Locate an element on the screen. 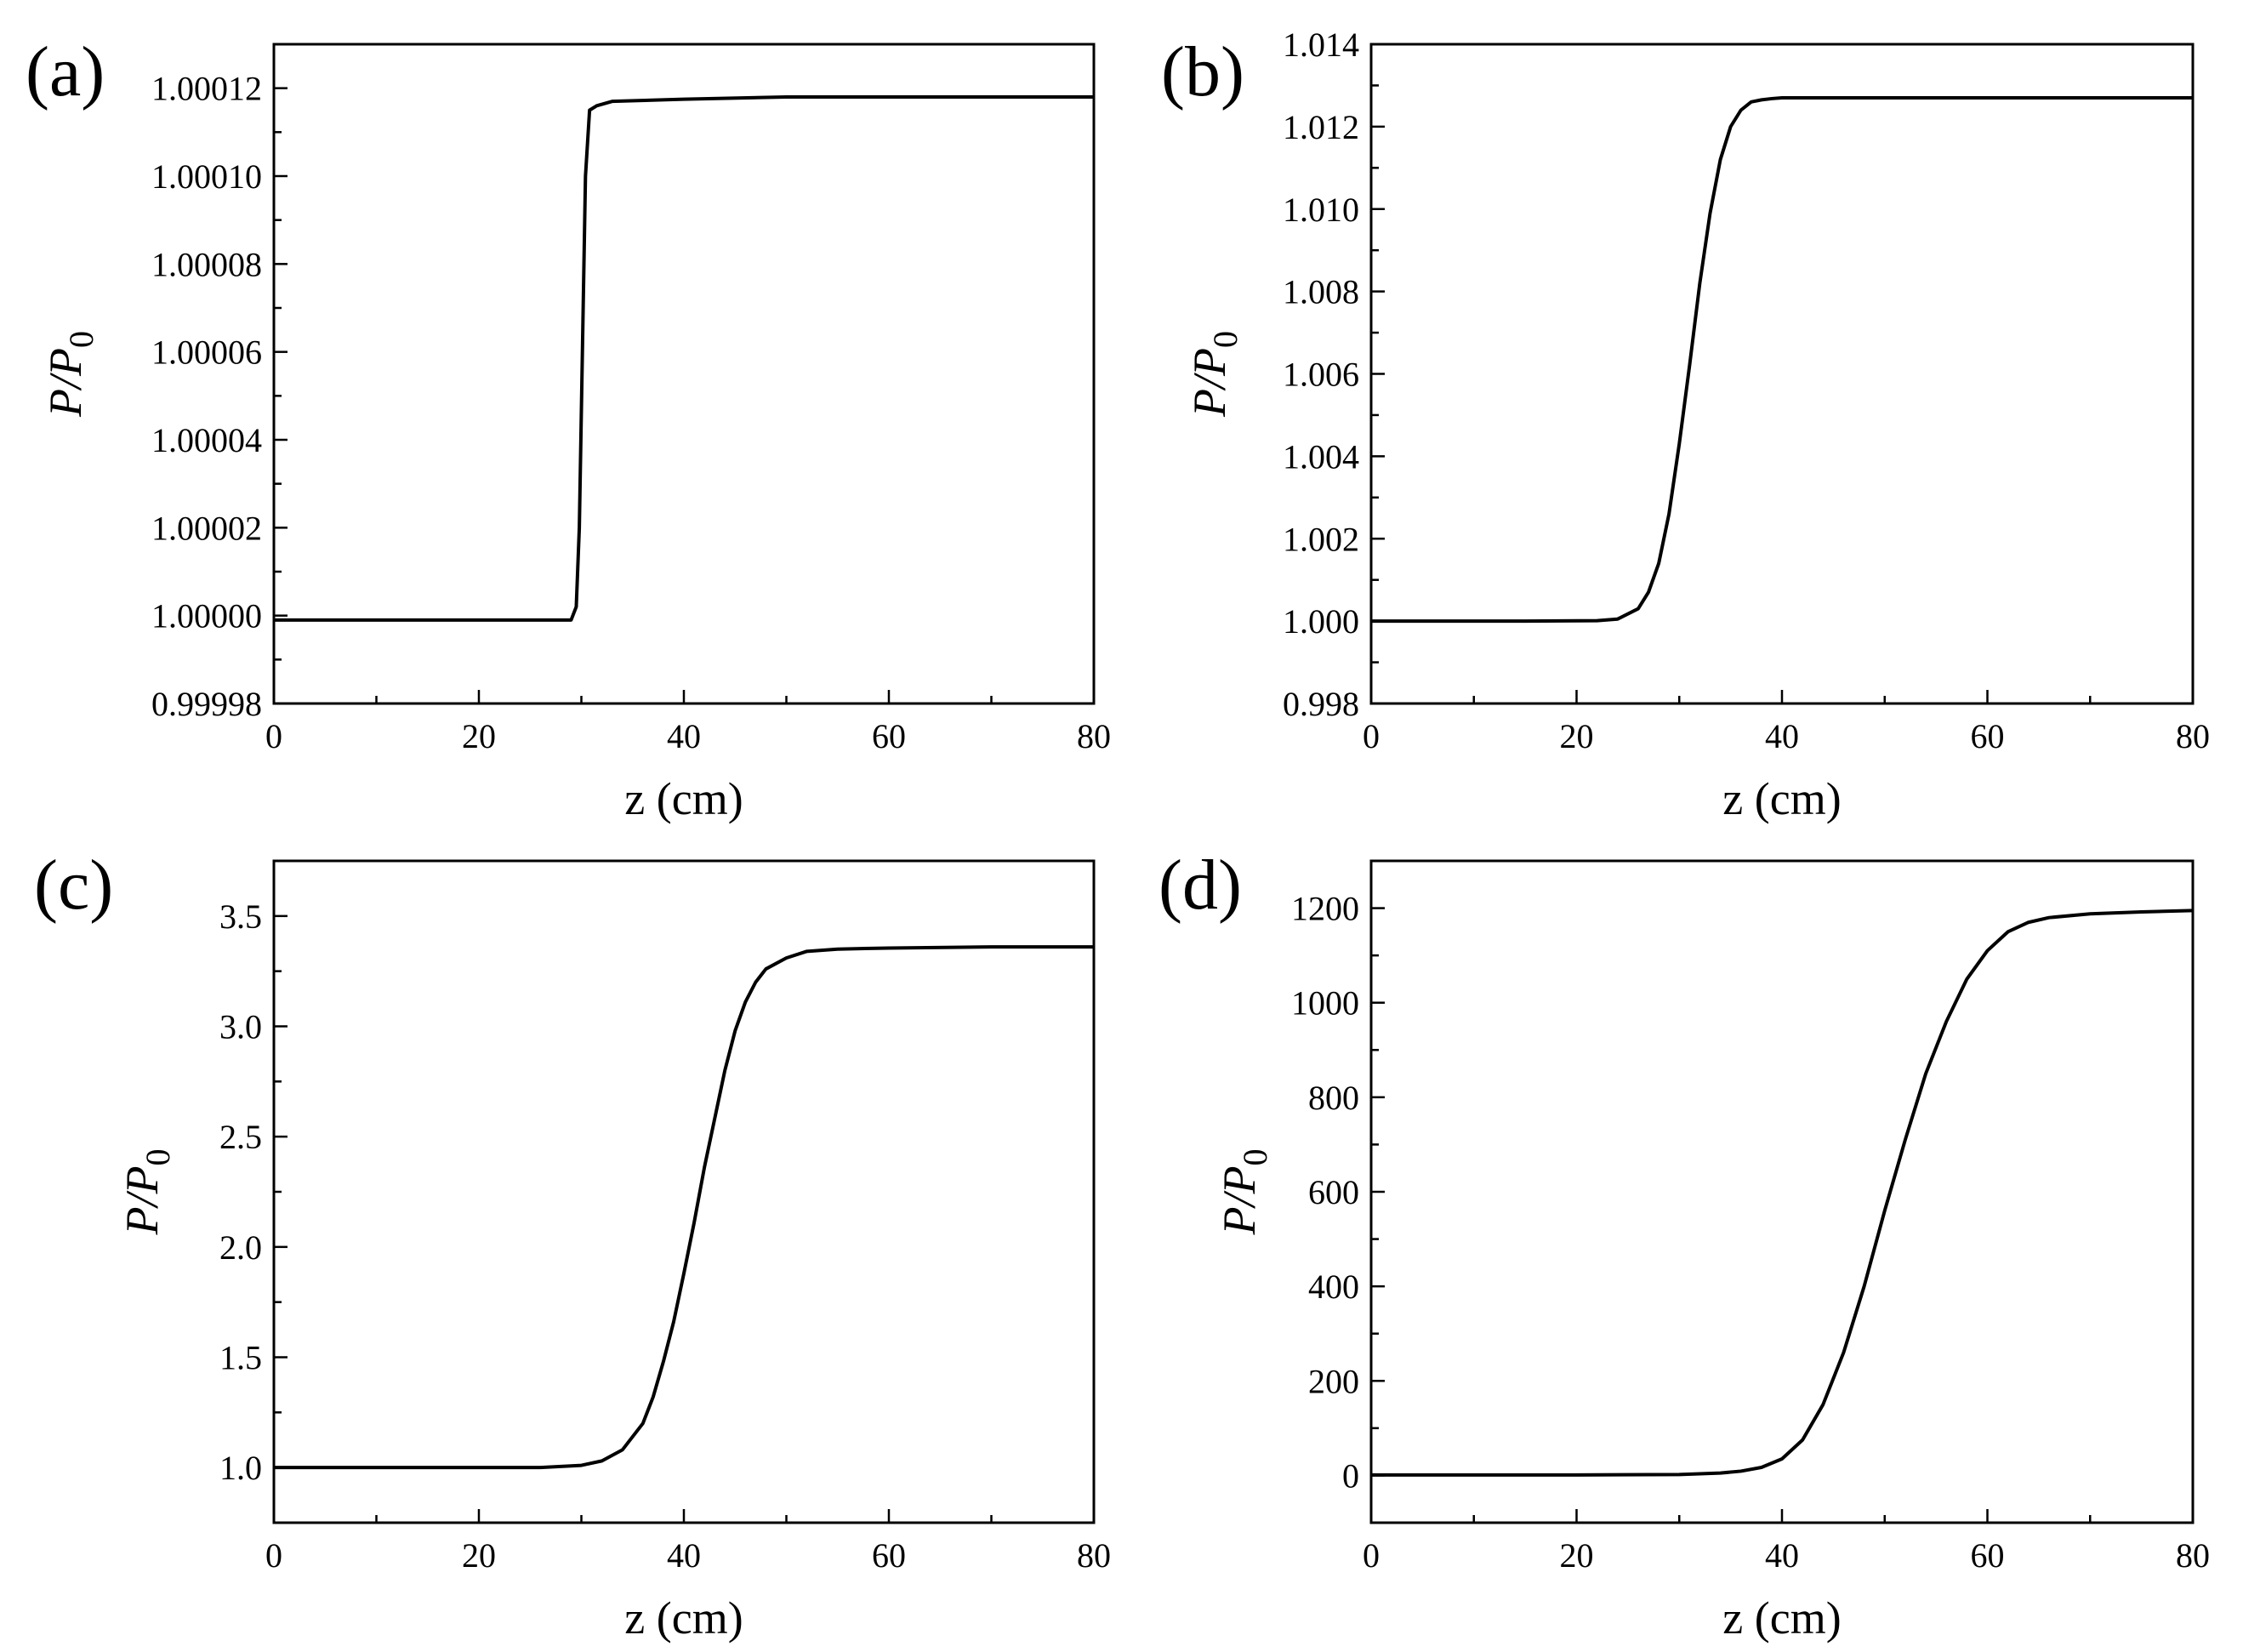 This screenshot has width=2243, height=1652. y-tick-label: 1.010 is located at coordinates (1321, 210).